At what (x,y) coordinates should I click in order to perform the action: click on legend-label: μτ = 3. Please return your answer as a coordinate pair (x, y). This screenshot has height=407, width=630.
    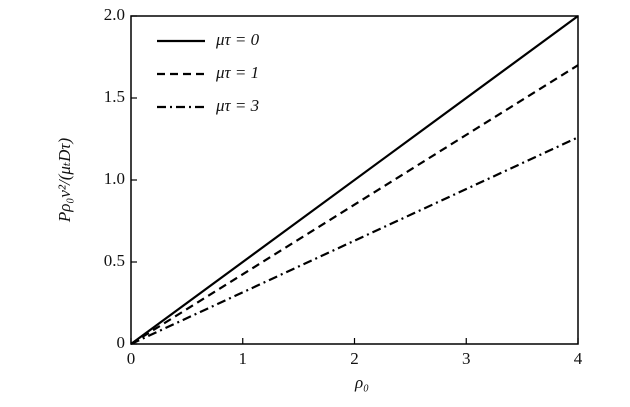
    Looking at the image, I should click on (237, 105).